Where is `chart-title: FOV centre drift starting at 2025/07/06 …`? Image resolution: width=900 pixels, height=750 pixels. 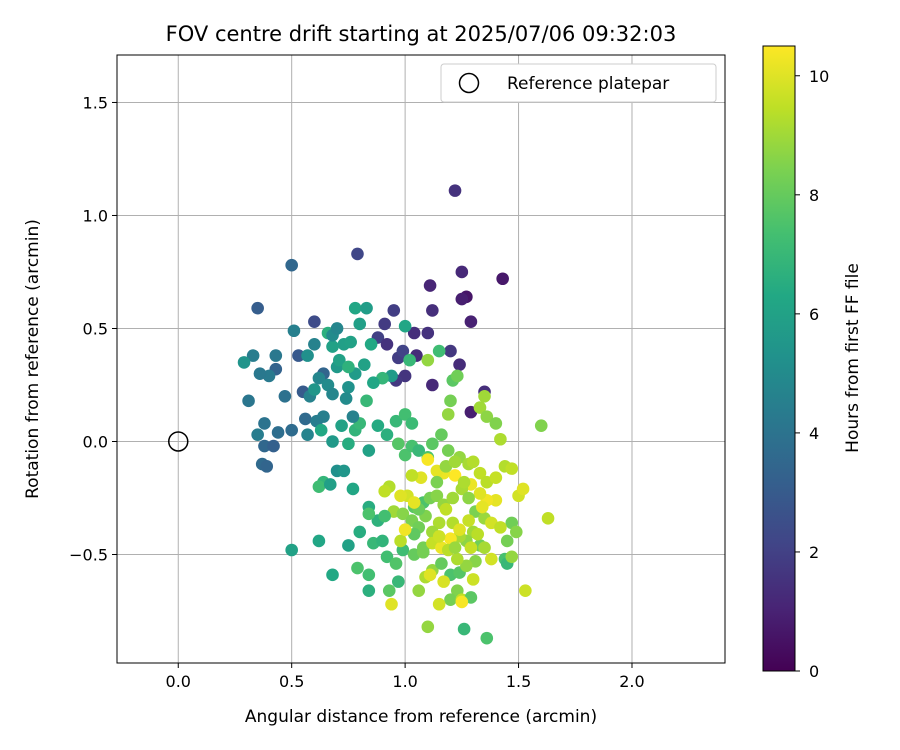 chart-title: FOV centre drift starting at 2025/07/06 … is located at coordinates (421, 34).